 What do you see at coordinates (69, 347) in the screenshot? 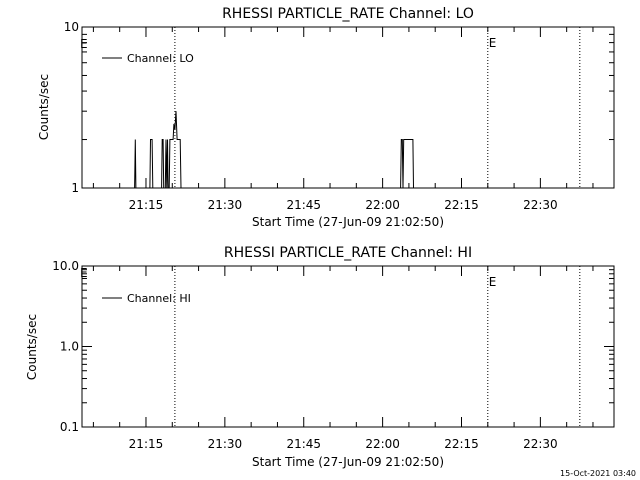
I see `y-tick-label: 1.0` at bounding box center [69, 347].